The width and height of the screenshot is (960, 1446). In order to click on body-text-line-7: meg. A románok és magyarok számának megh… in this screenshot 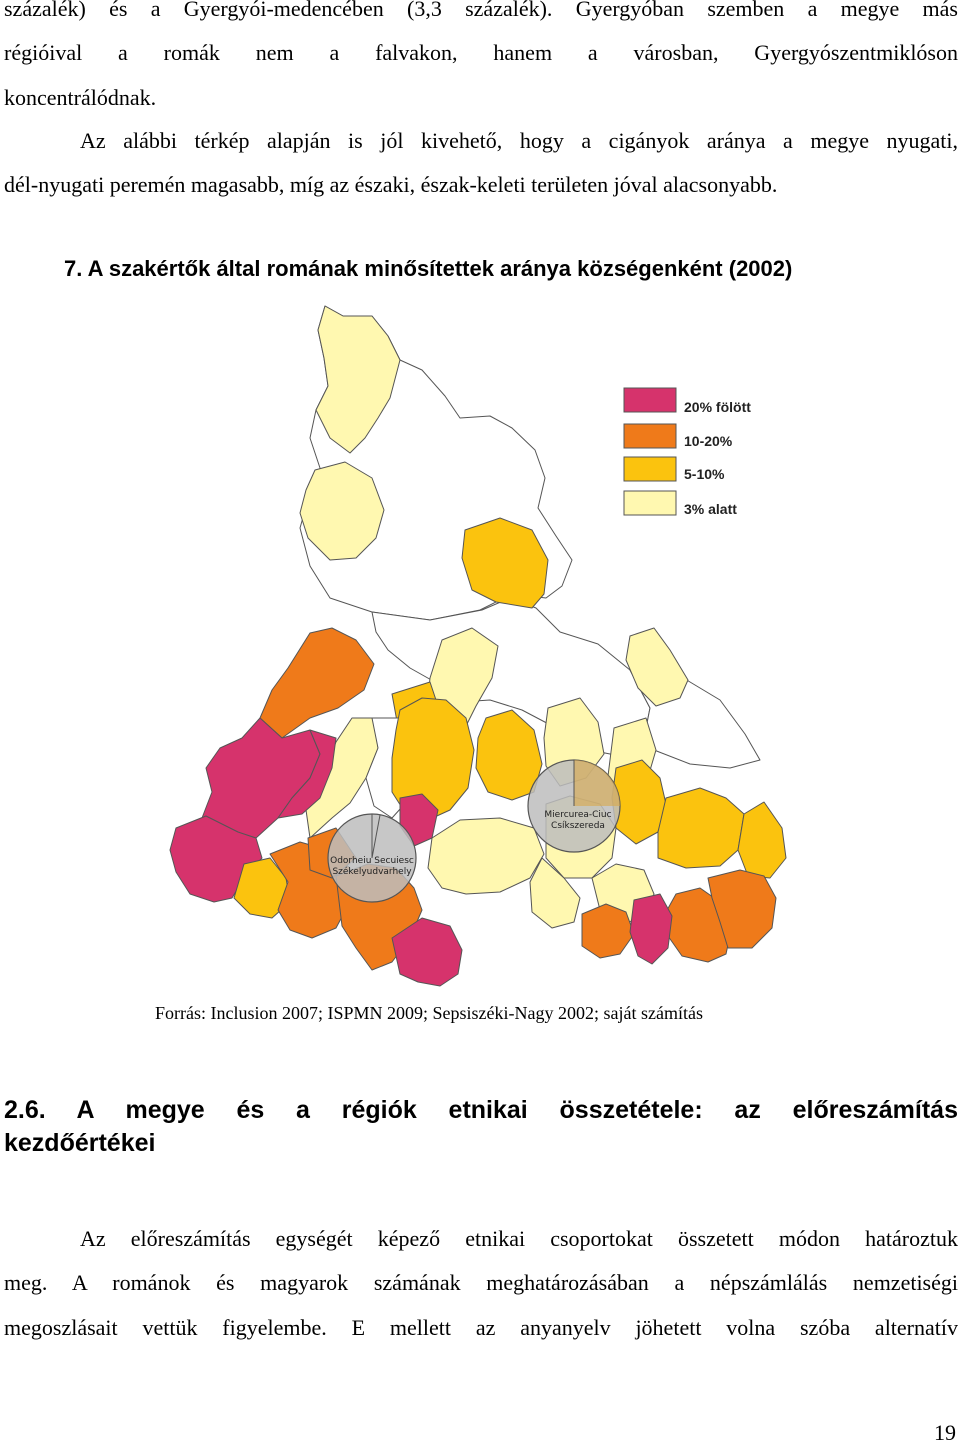, I will do `click(481, 1282)`.